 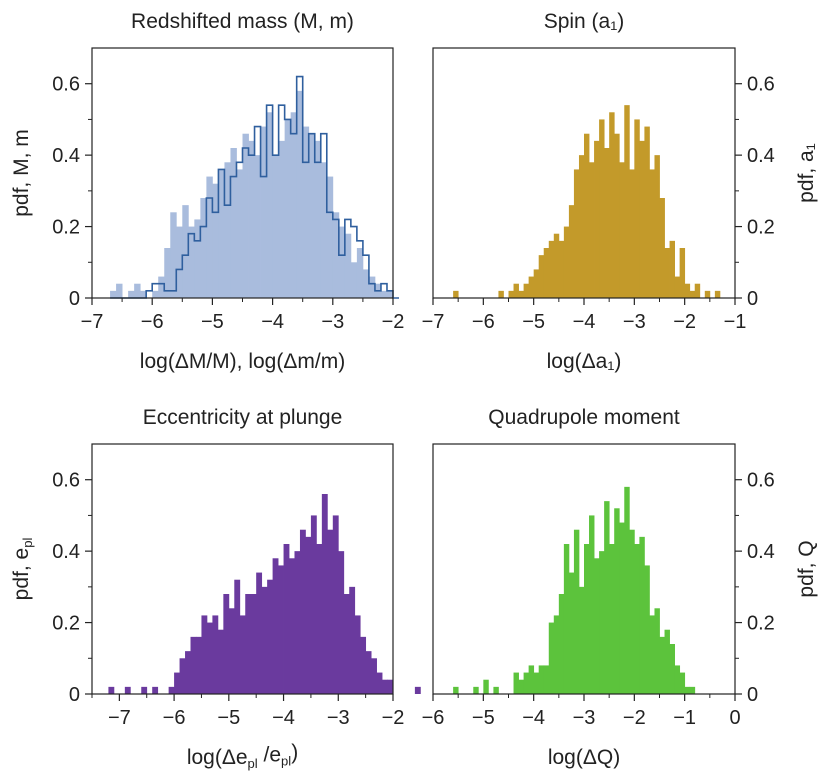 What do you see at coordinates (684, 322) in the screenshot?
I see `spin-xtick-label-5: −2` at bounding box center [684, 322].